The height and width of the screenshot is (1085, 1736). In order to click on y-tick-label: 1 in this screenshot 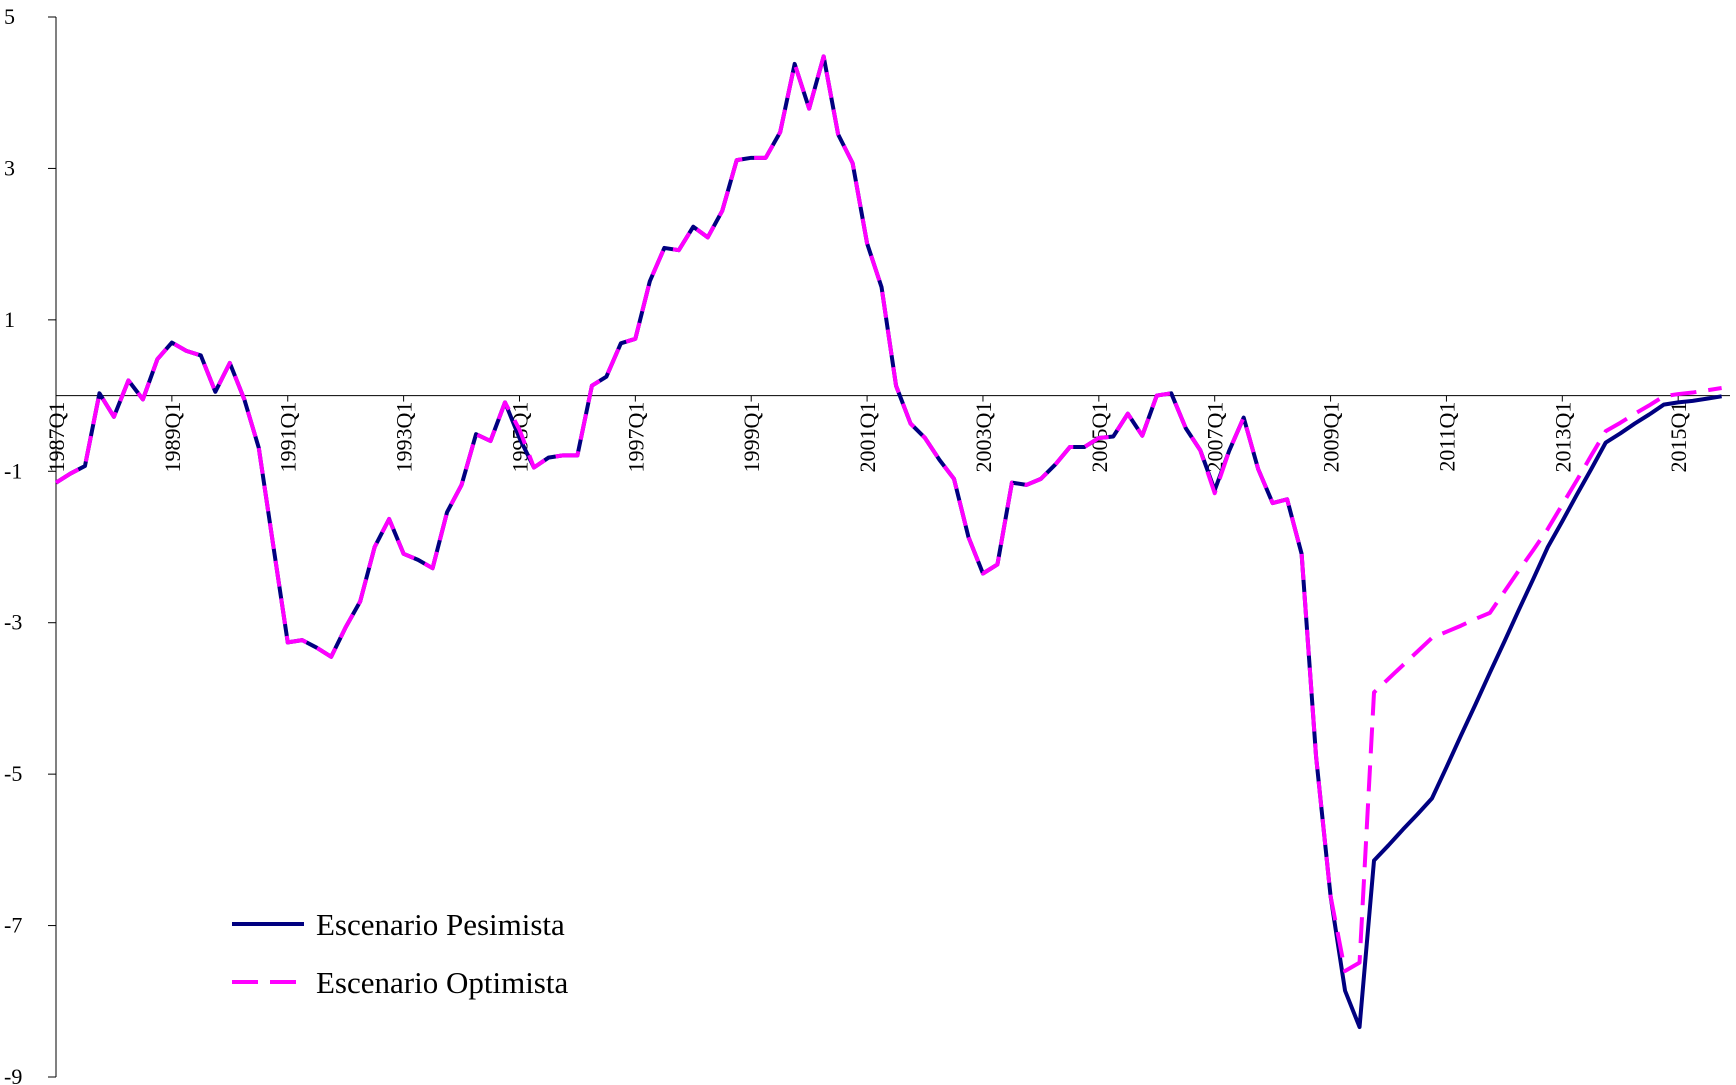, I will do `click(9, 319)`.